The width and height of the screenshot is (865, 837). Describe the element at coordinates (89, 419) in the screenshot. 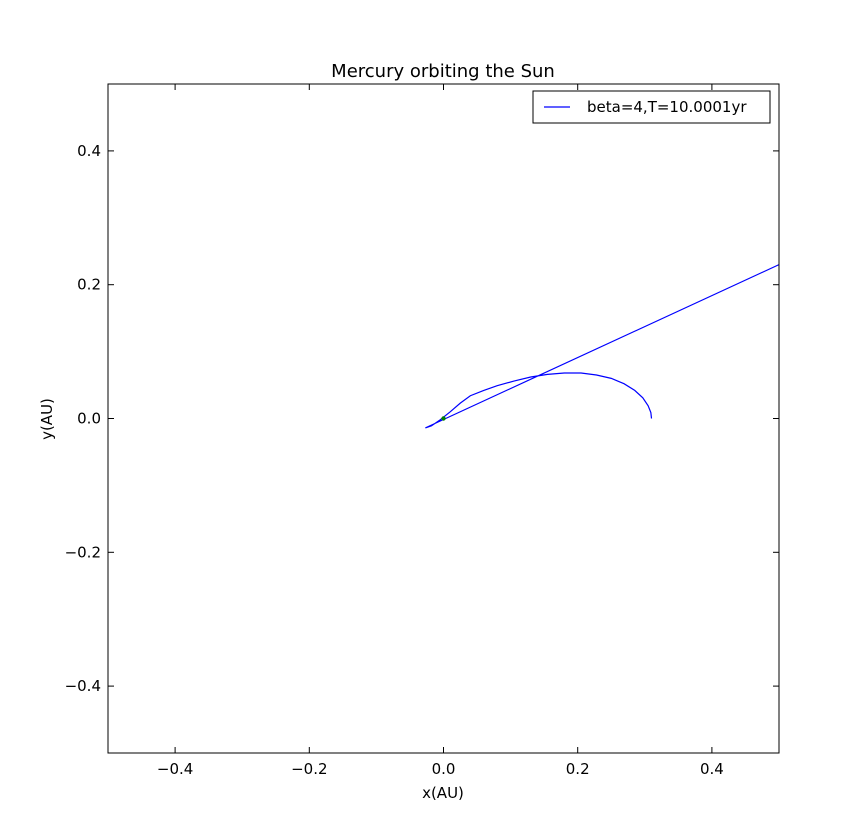

I see `y-tick-label: 0.0` at that location.